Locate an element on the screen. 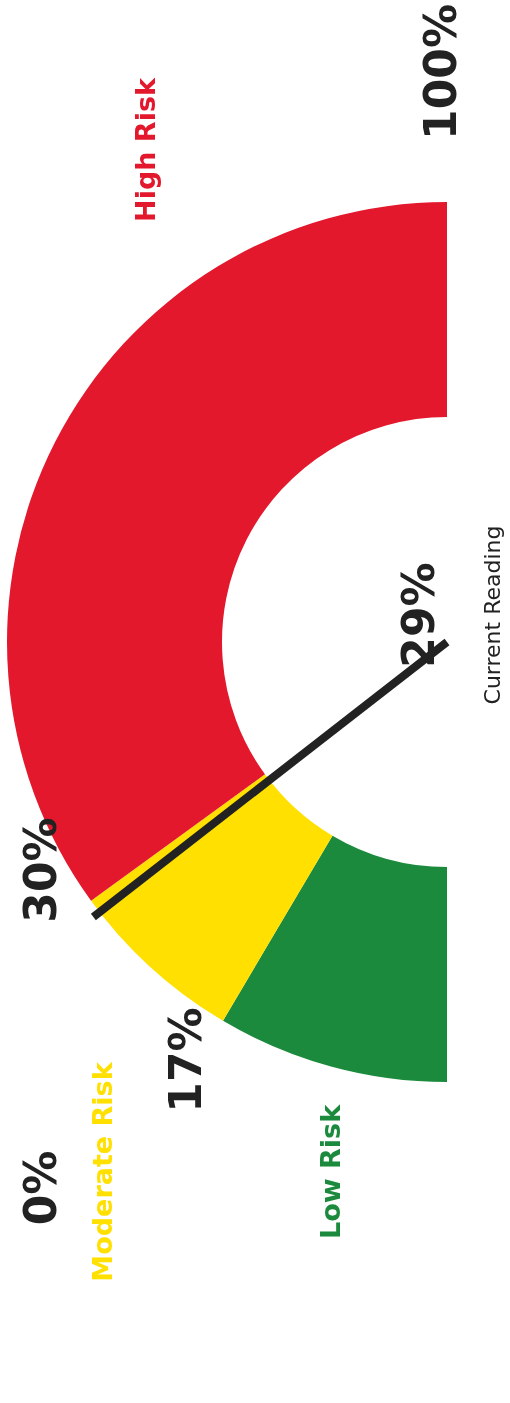  text: 17% is located at coordinates (185, 1060).